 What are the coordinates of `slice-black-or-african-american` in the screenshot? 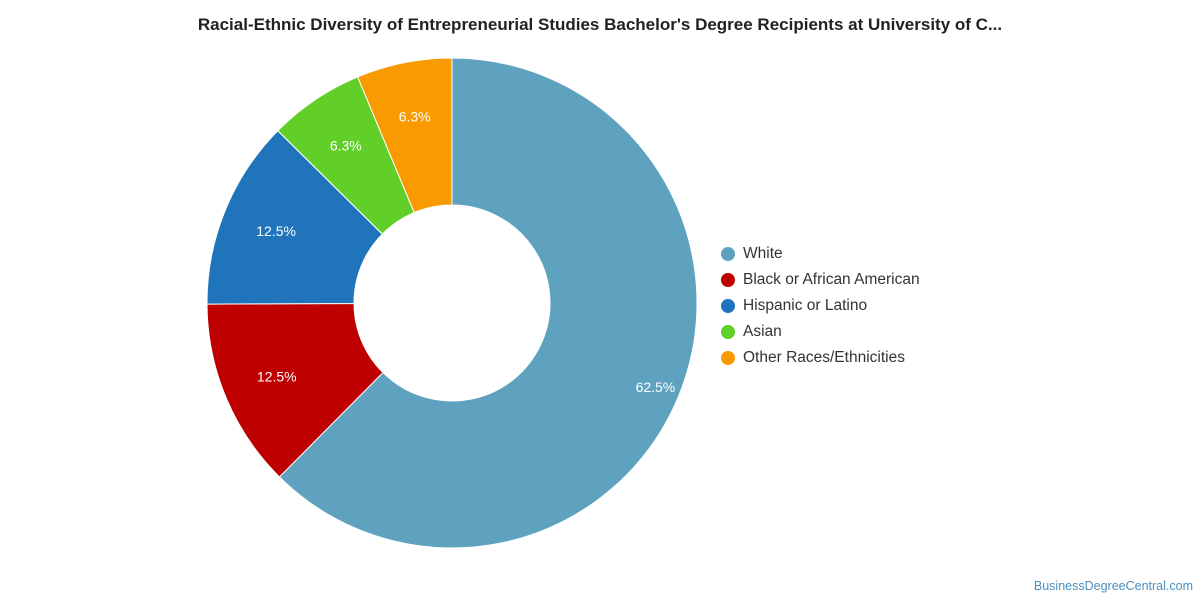 It's located at (295, 390).